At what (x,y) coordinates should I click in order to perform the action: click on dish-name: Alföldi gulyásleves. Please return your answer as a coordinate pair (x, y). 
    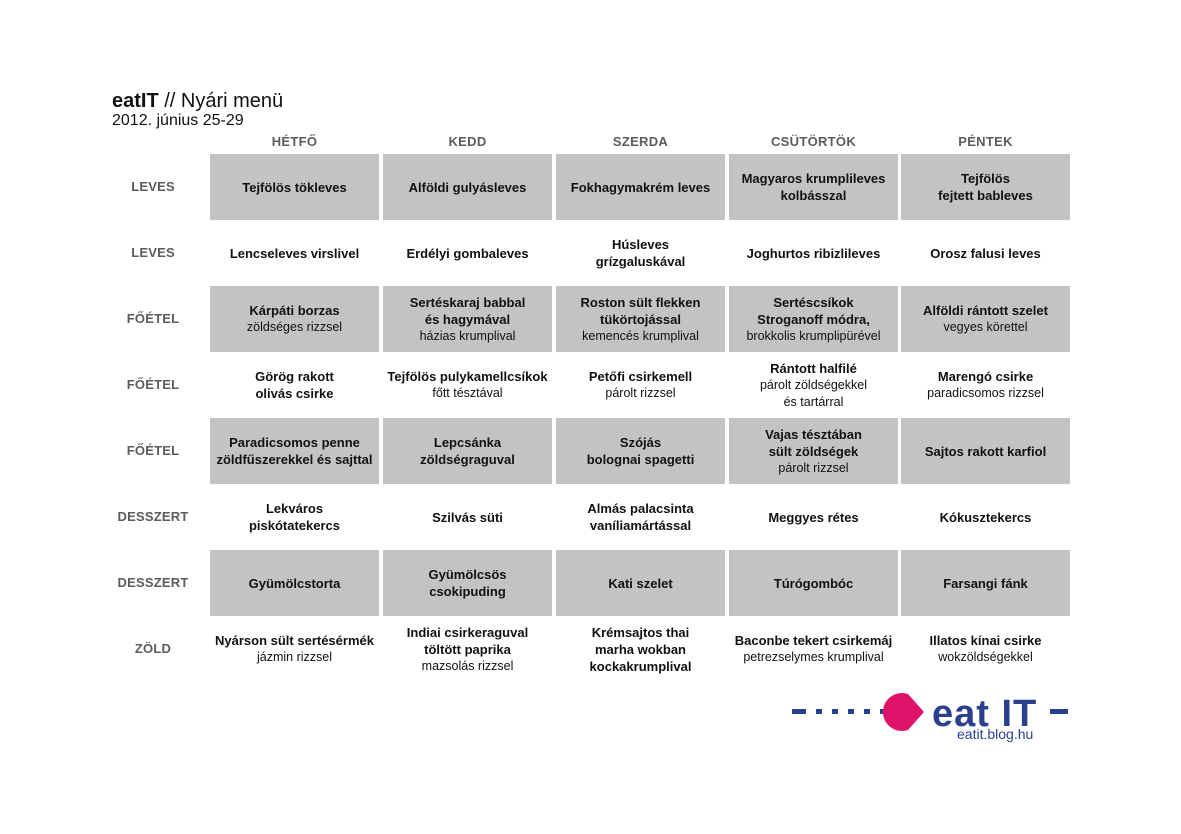
    Looking at the image, I should click on (467, 187).